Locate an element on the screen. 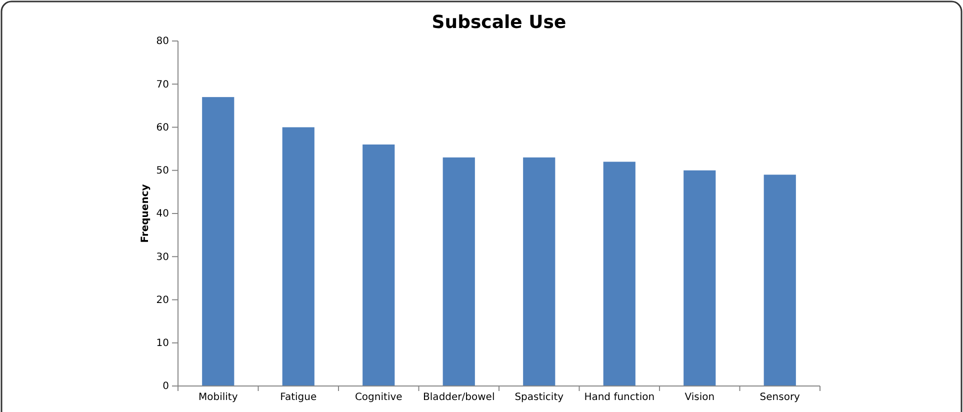 The image size is (963, 412). x-tick-label: Vision is located at coordinates (699, 397).